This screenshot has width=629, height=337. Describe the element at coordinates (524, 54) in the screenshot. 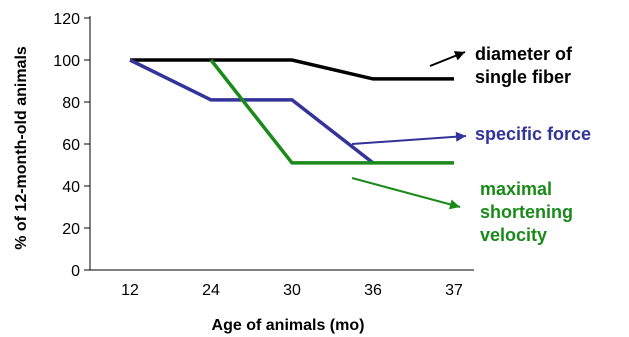

I see `series-label-0: diameter of` at that location.